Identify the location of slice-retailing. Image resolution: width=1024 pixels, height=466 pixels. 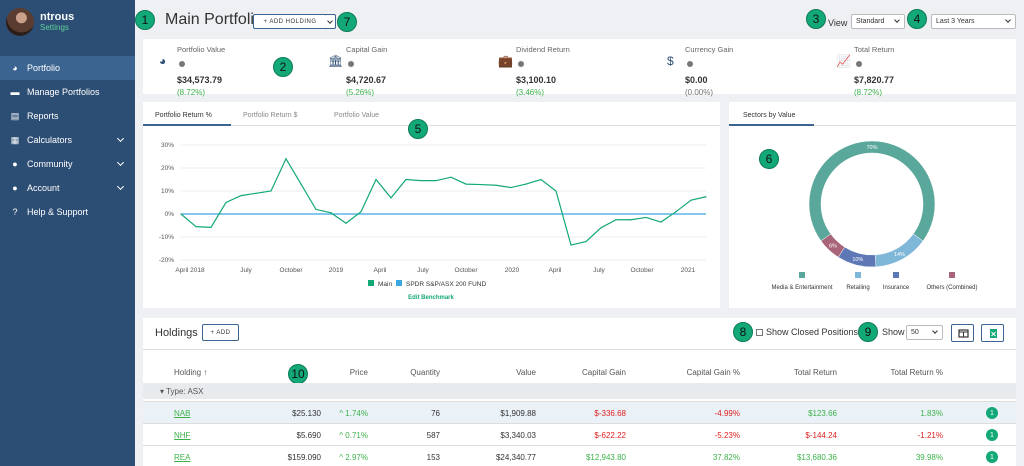
(899, 250).